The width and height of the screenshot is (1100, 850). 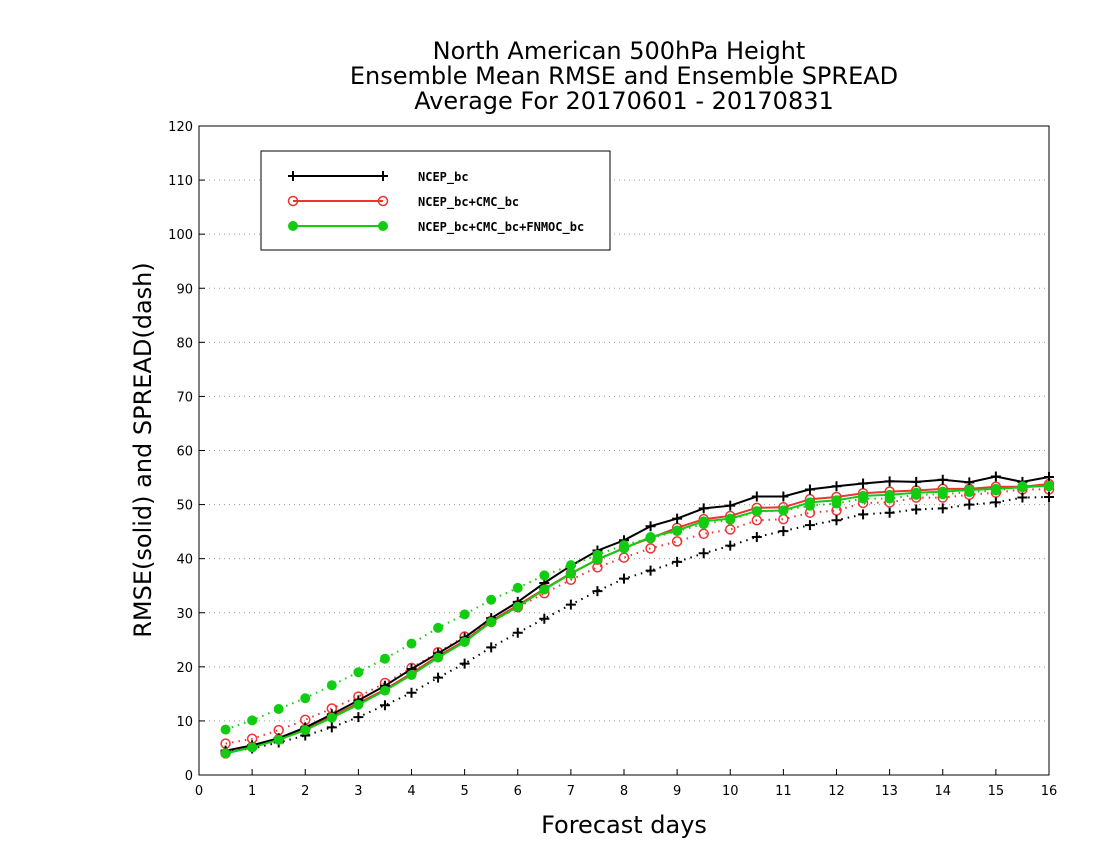 What do you see at coordinates (184, 560) in the screenshot?
I see `y-tick-label-40: 40` at bounding box center [184, 560].